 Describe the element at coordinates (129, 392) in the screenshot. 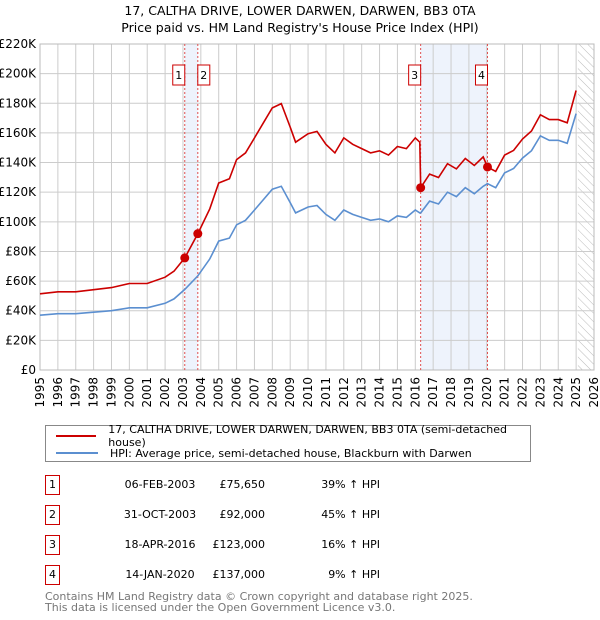

I see `x-tick-label: 2000` at that location.